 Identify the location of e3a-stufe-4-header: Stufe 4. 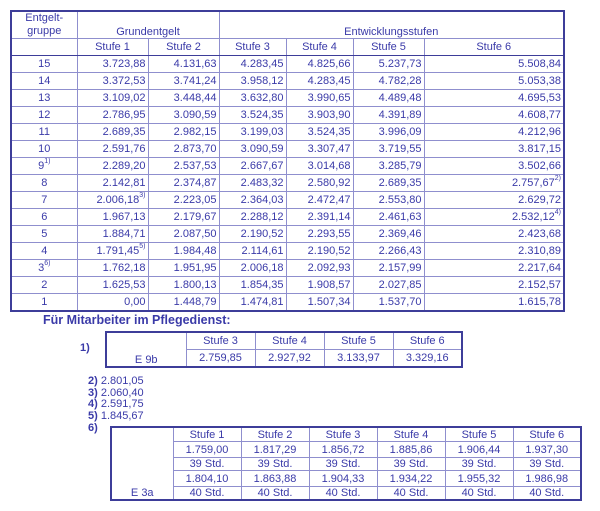
(411, 434).